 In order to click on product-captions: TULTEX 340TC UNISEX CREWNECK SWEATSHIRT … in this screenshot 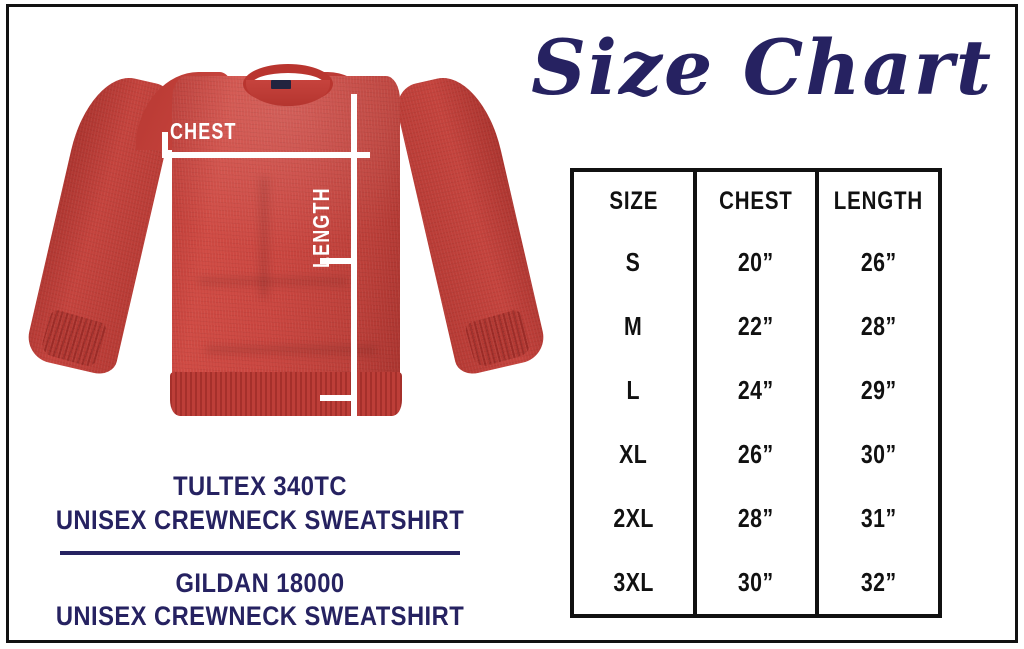, I will do `click(260, 552)`.